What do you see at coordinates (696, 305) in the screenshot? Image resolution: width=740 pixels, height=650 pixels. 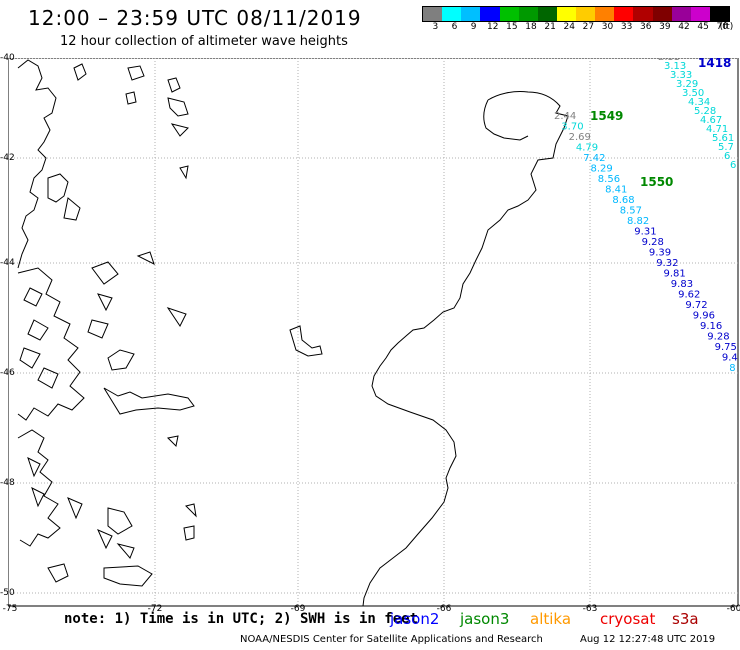 I see `wave-height-value: 9.72` at bounding box center [696, 305].